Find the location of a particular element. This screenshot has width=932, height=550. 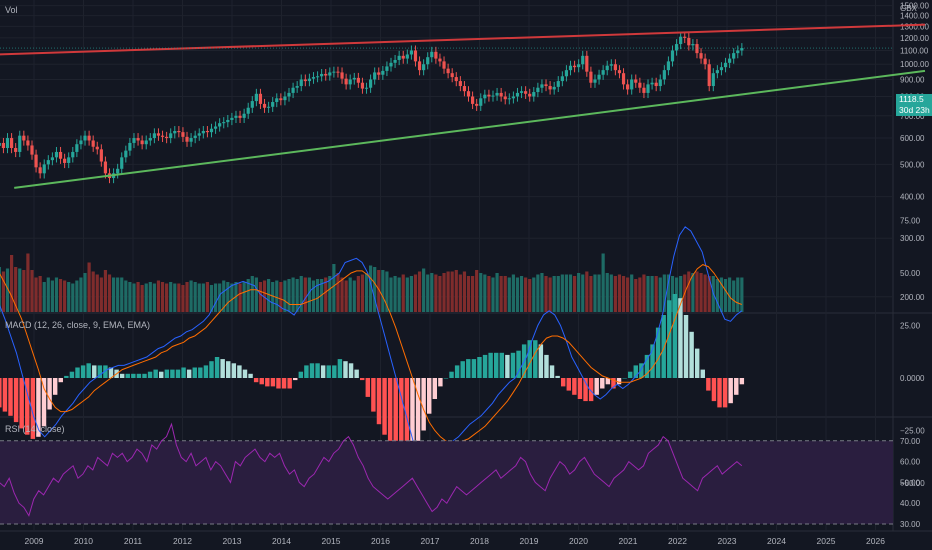

x-axis-year-label: 2010 is located at coordinates (83, 541).